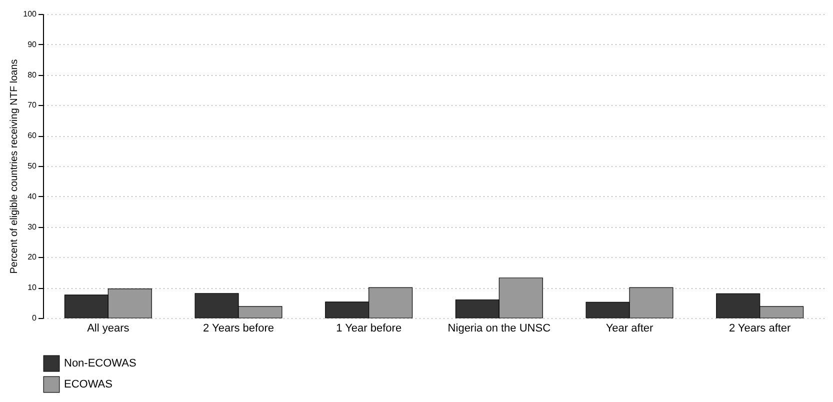  What do you see at coordinates (35, 318) in the screenshot?
I see `y-tick-label: 0` at bounding box center [35, 318].